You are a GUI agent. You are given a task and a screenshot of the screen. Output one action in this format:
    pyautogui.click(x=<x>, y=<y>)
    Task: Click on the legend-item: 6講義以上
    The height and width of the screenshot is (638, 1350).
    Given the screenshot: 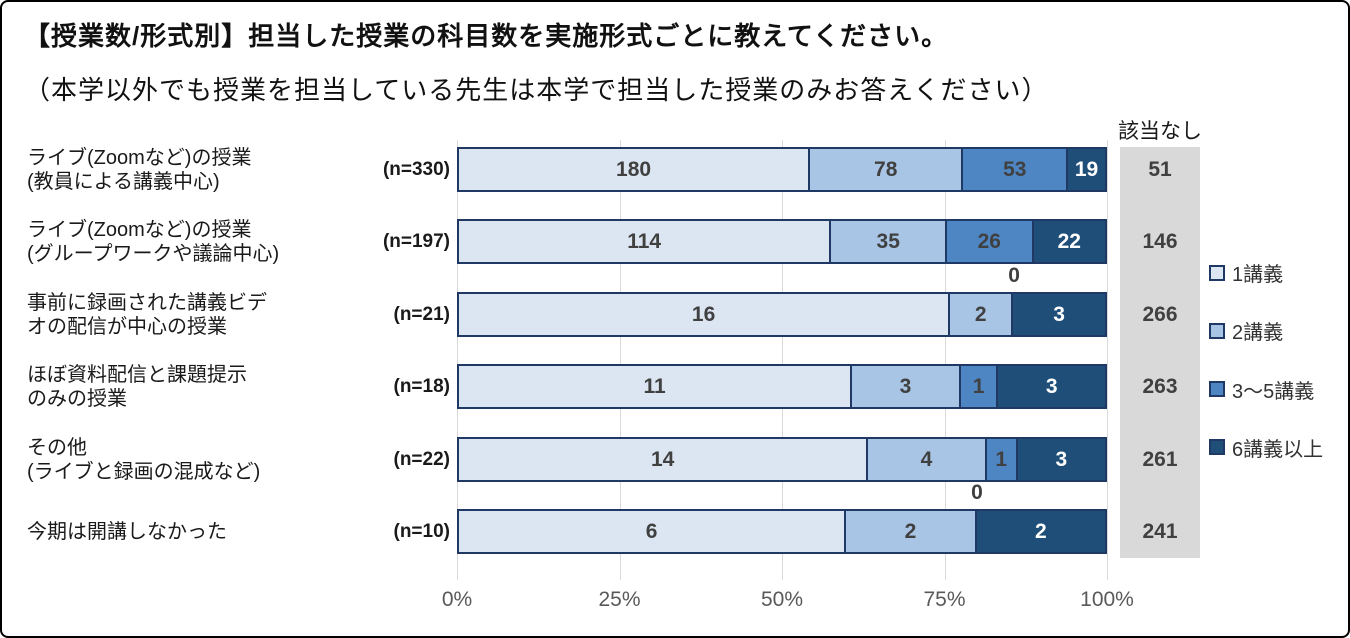 What is the action you would take?
    pyautogui.click(x=1266, y=447)
    